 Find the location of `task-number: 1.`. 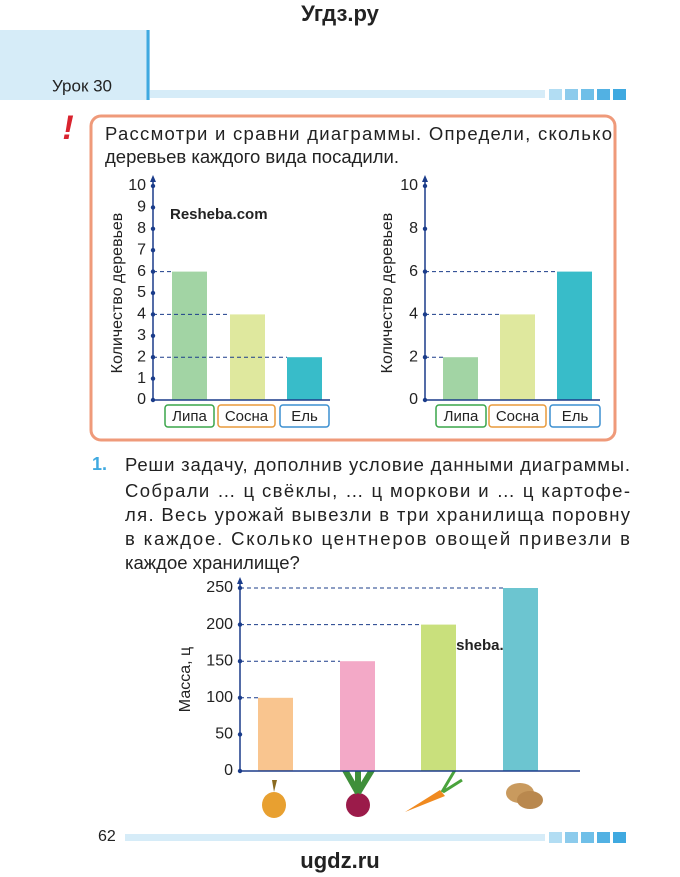

task-number: 1. is located at coordinates (99, 464).